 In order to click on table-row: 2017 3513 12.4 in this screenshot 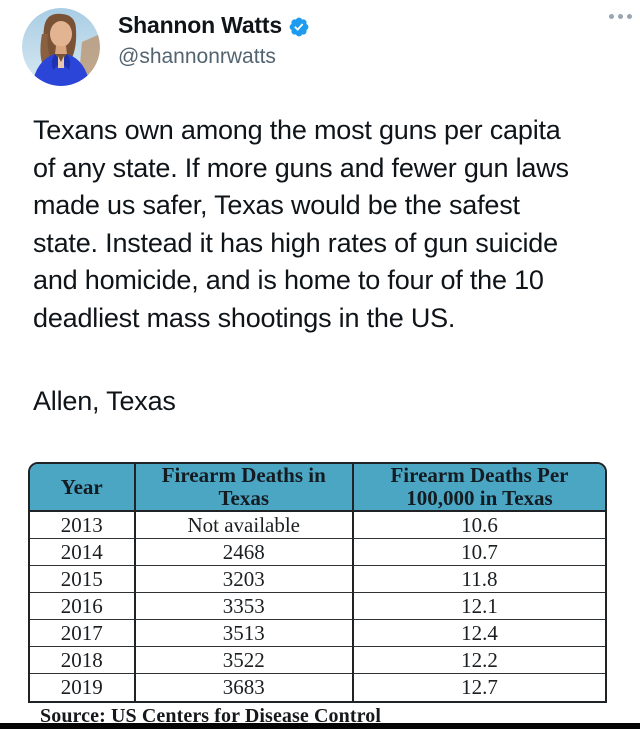, I will do `click(317, 633)`.